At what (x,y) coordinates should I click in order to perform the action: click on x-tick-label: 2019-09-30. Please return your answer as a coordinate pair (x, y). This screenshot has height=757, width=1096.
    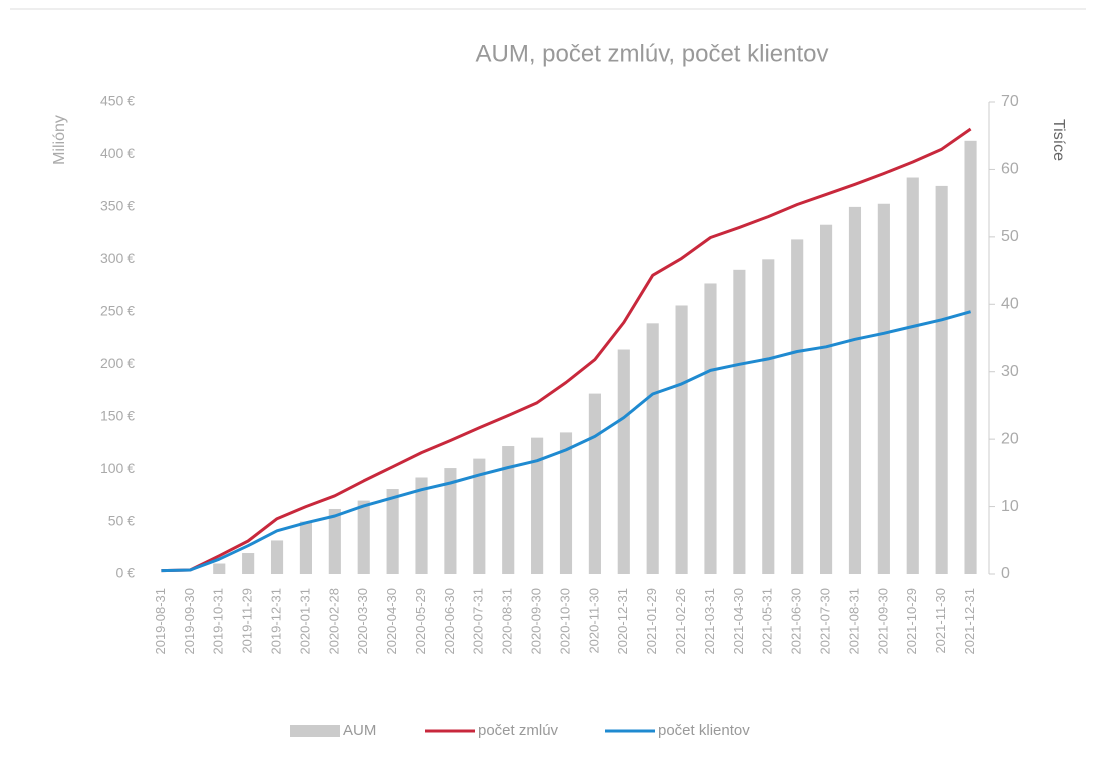
    Looking at the image, I should click on (189, 621).